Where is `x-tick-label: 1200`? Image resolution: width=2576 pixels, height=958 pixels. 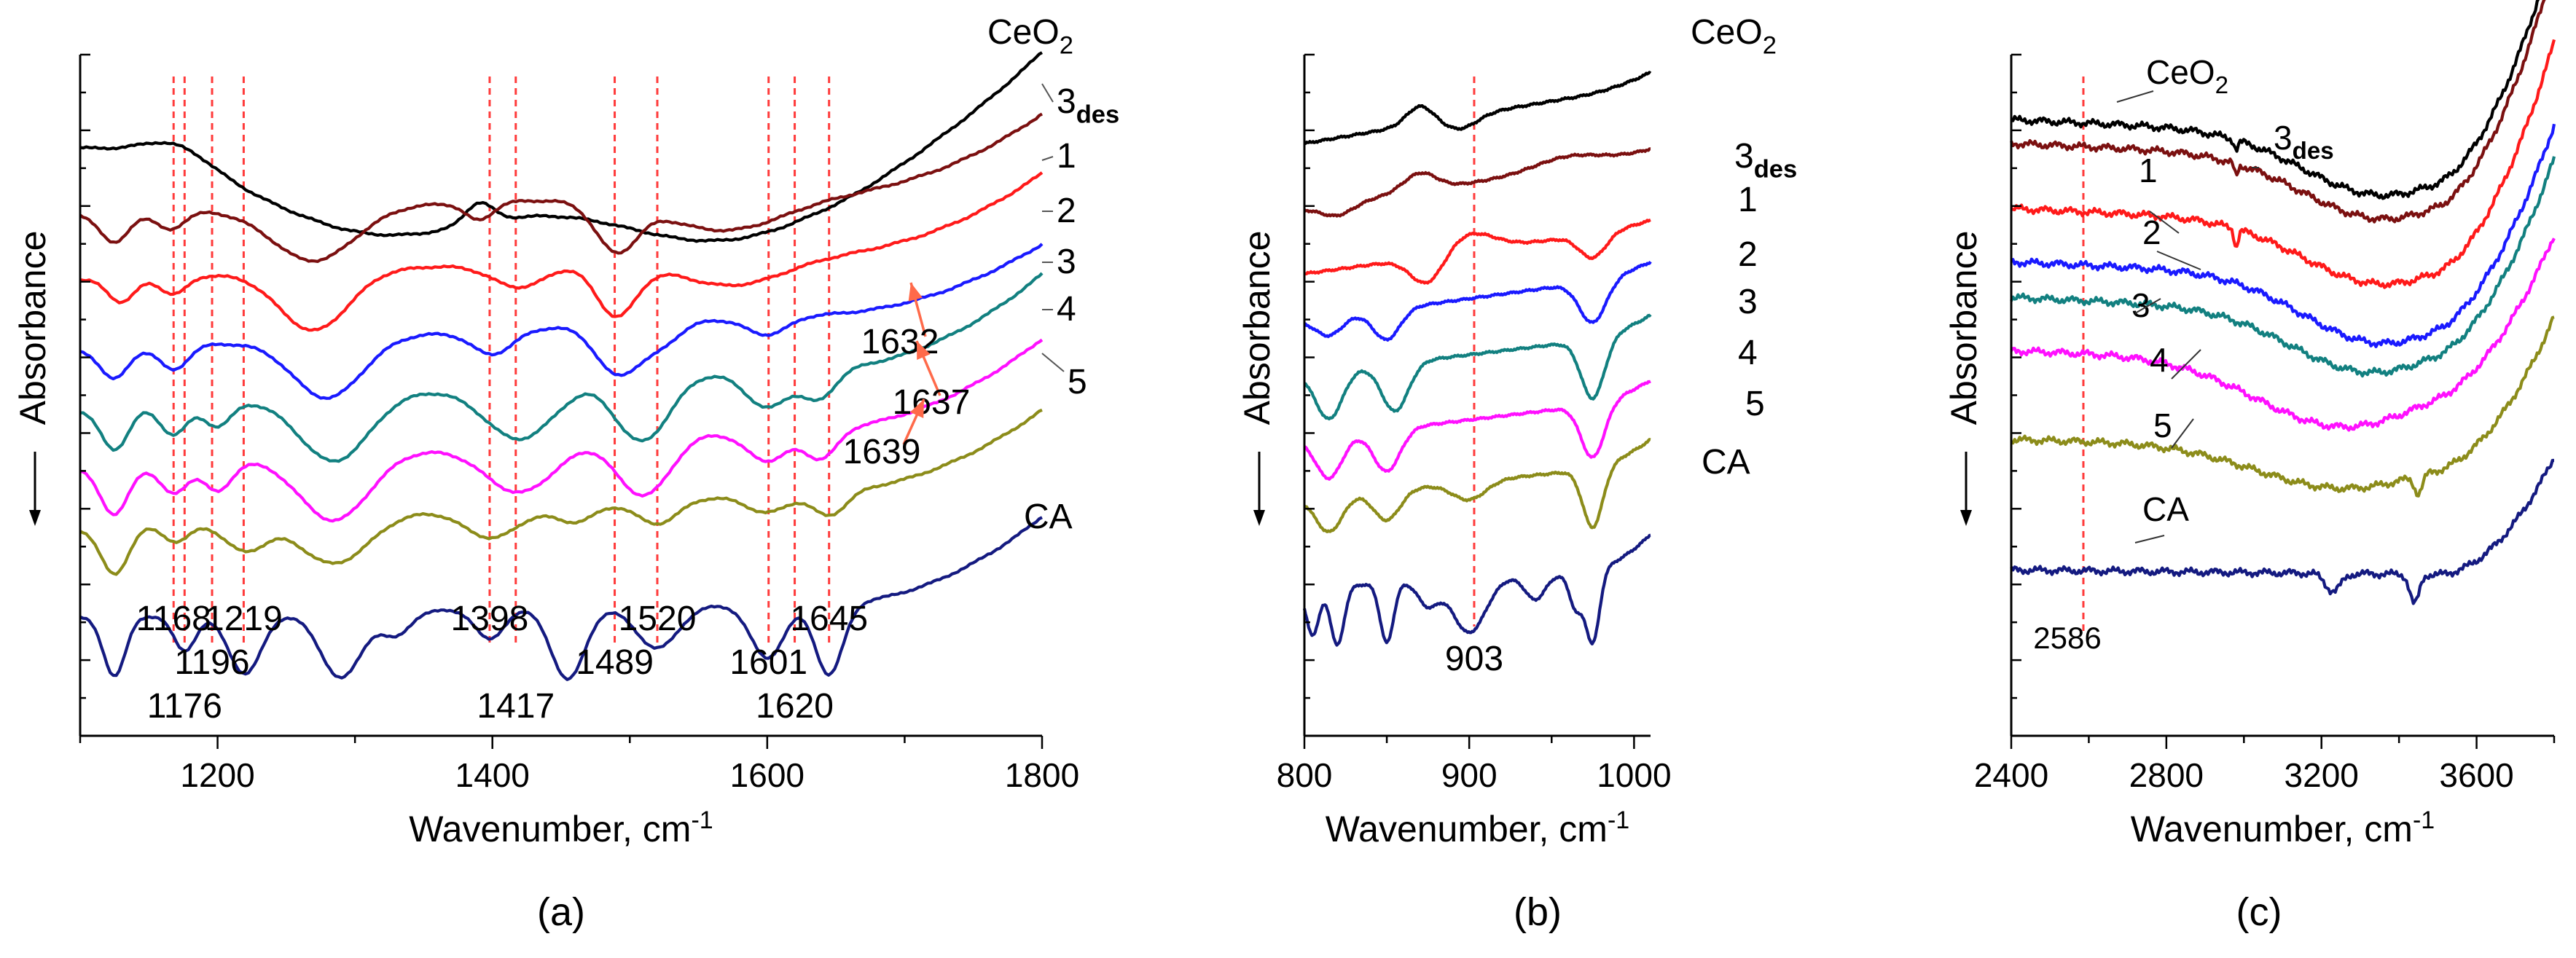 x-tick-label: 1200 is located at coordinates (217, 775).